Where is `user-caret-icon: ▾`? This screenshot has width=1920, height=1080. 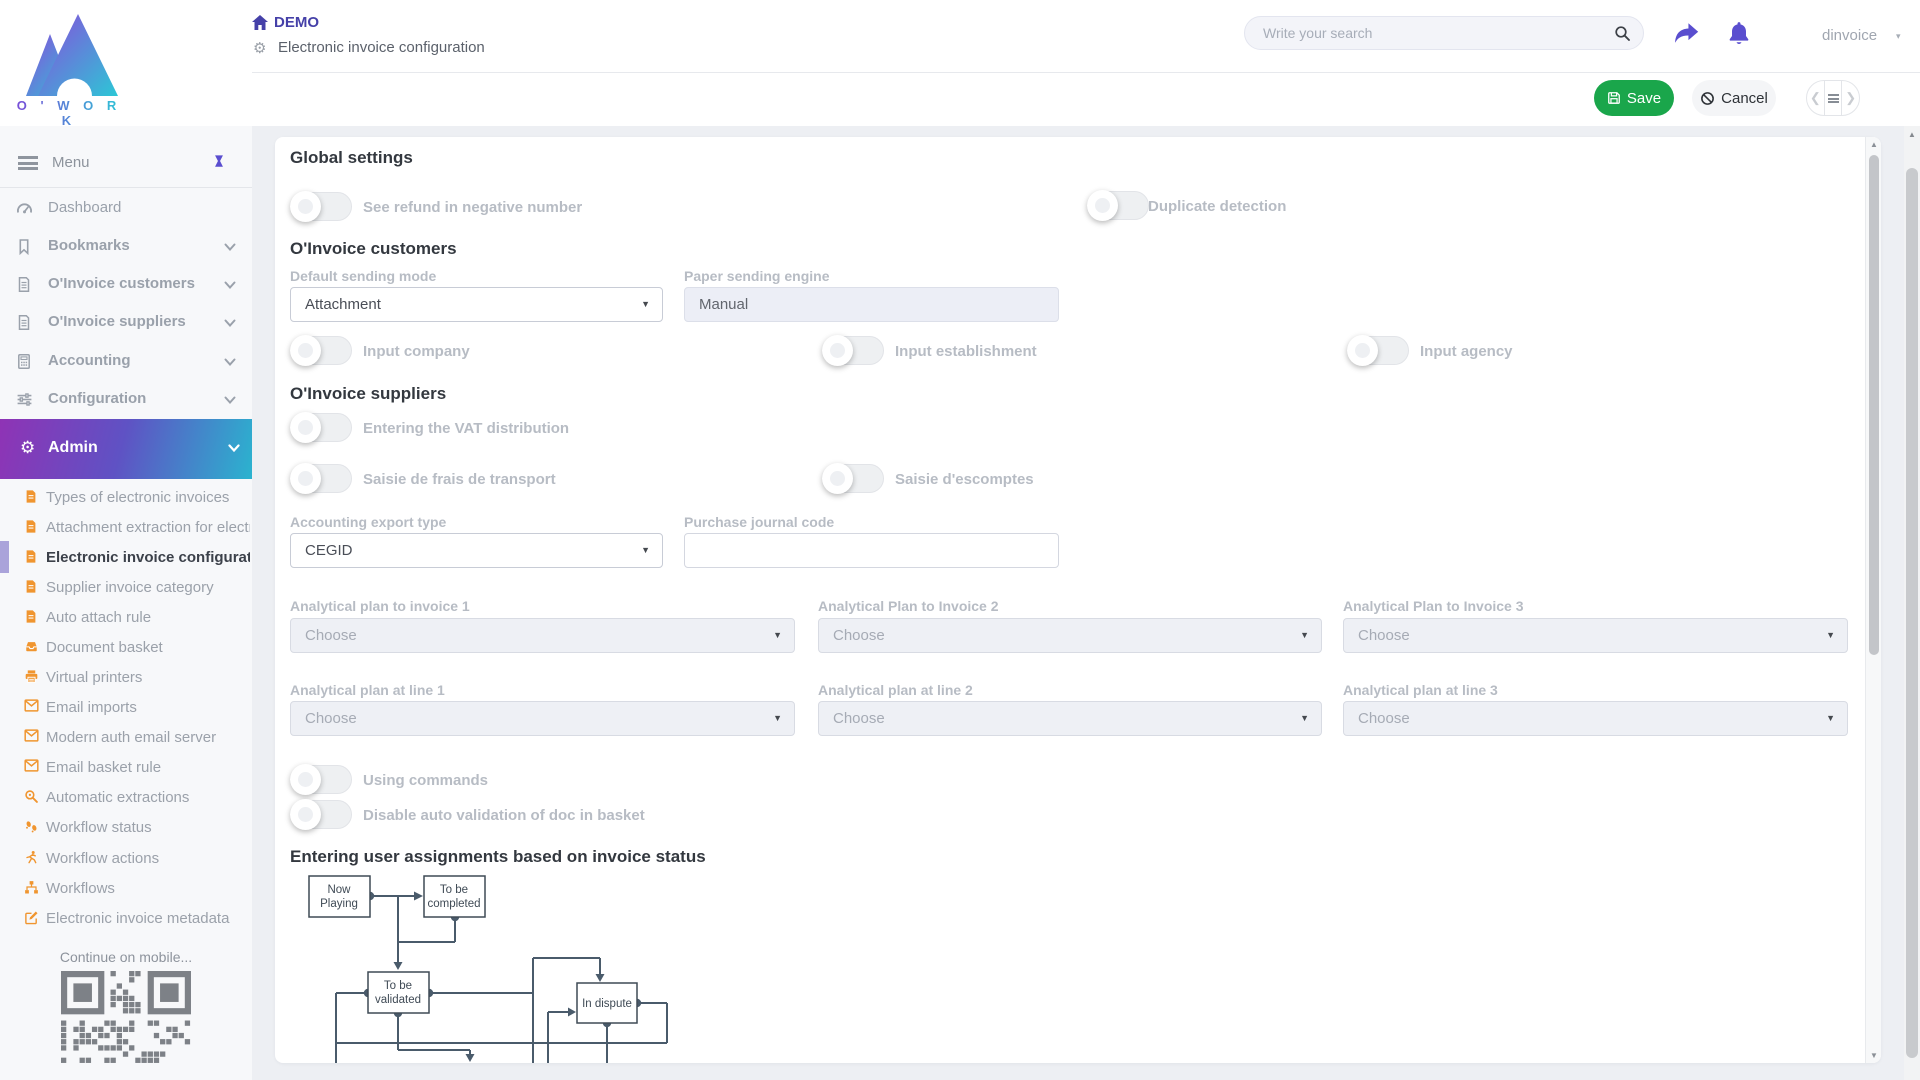 user-caret-icon: ▾ is located at coordinates (1898, 36).